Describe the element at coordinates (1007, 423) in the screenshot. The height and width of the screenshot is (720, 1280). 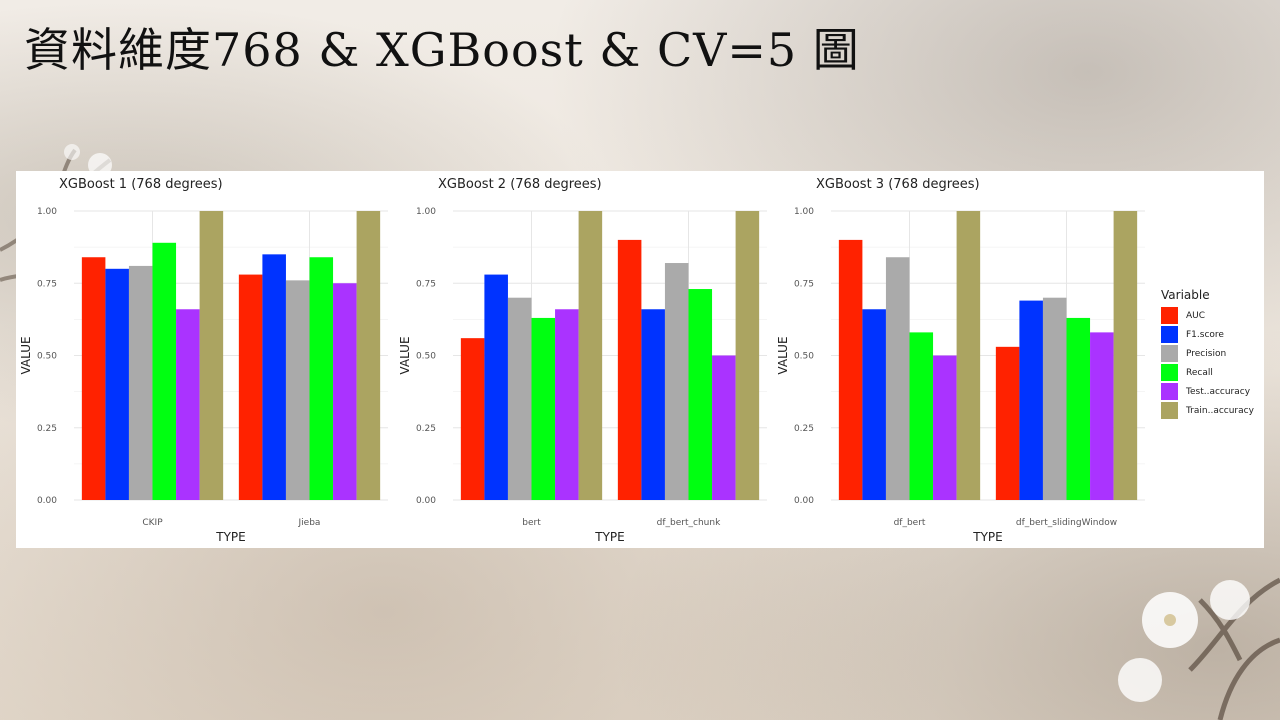
I see `bar-auc-df-bert-slidingwindow` at that location.